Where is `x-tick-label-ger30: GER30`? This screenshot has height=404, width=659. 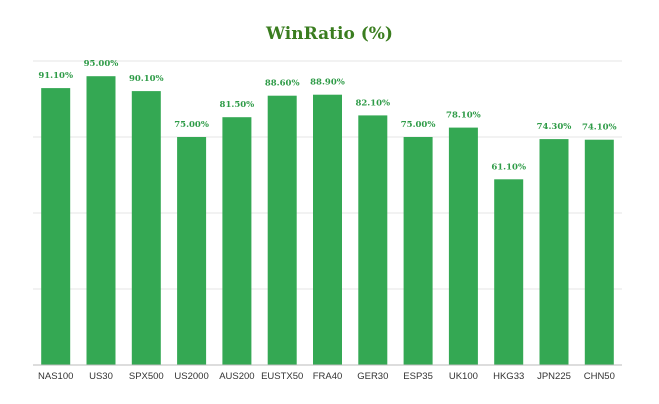 x-tick-label-ger30: GER30 is located at coordinates (372, 376).